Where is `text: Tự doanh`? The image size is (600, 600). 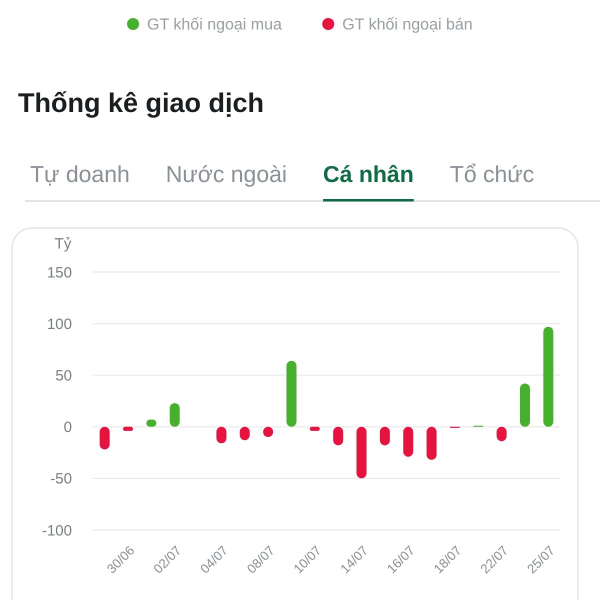
text: Tự doanh is located at coordinates (80, 174).